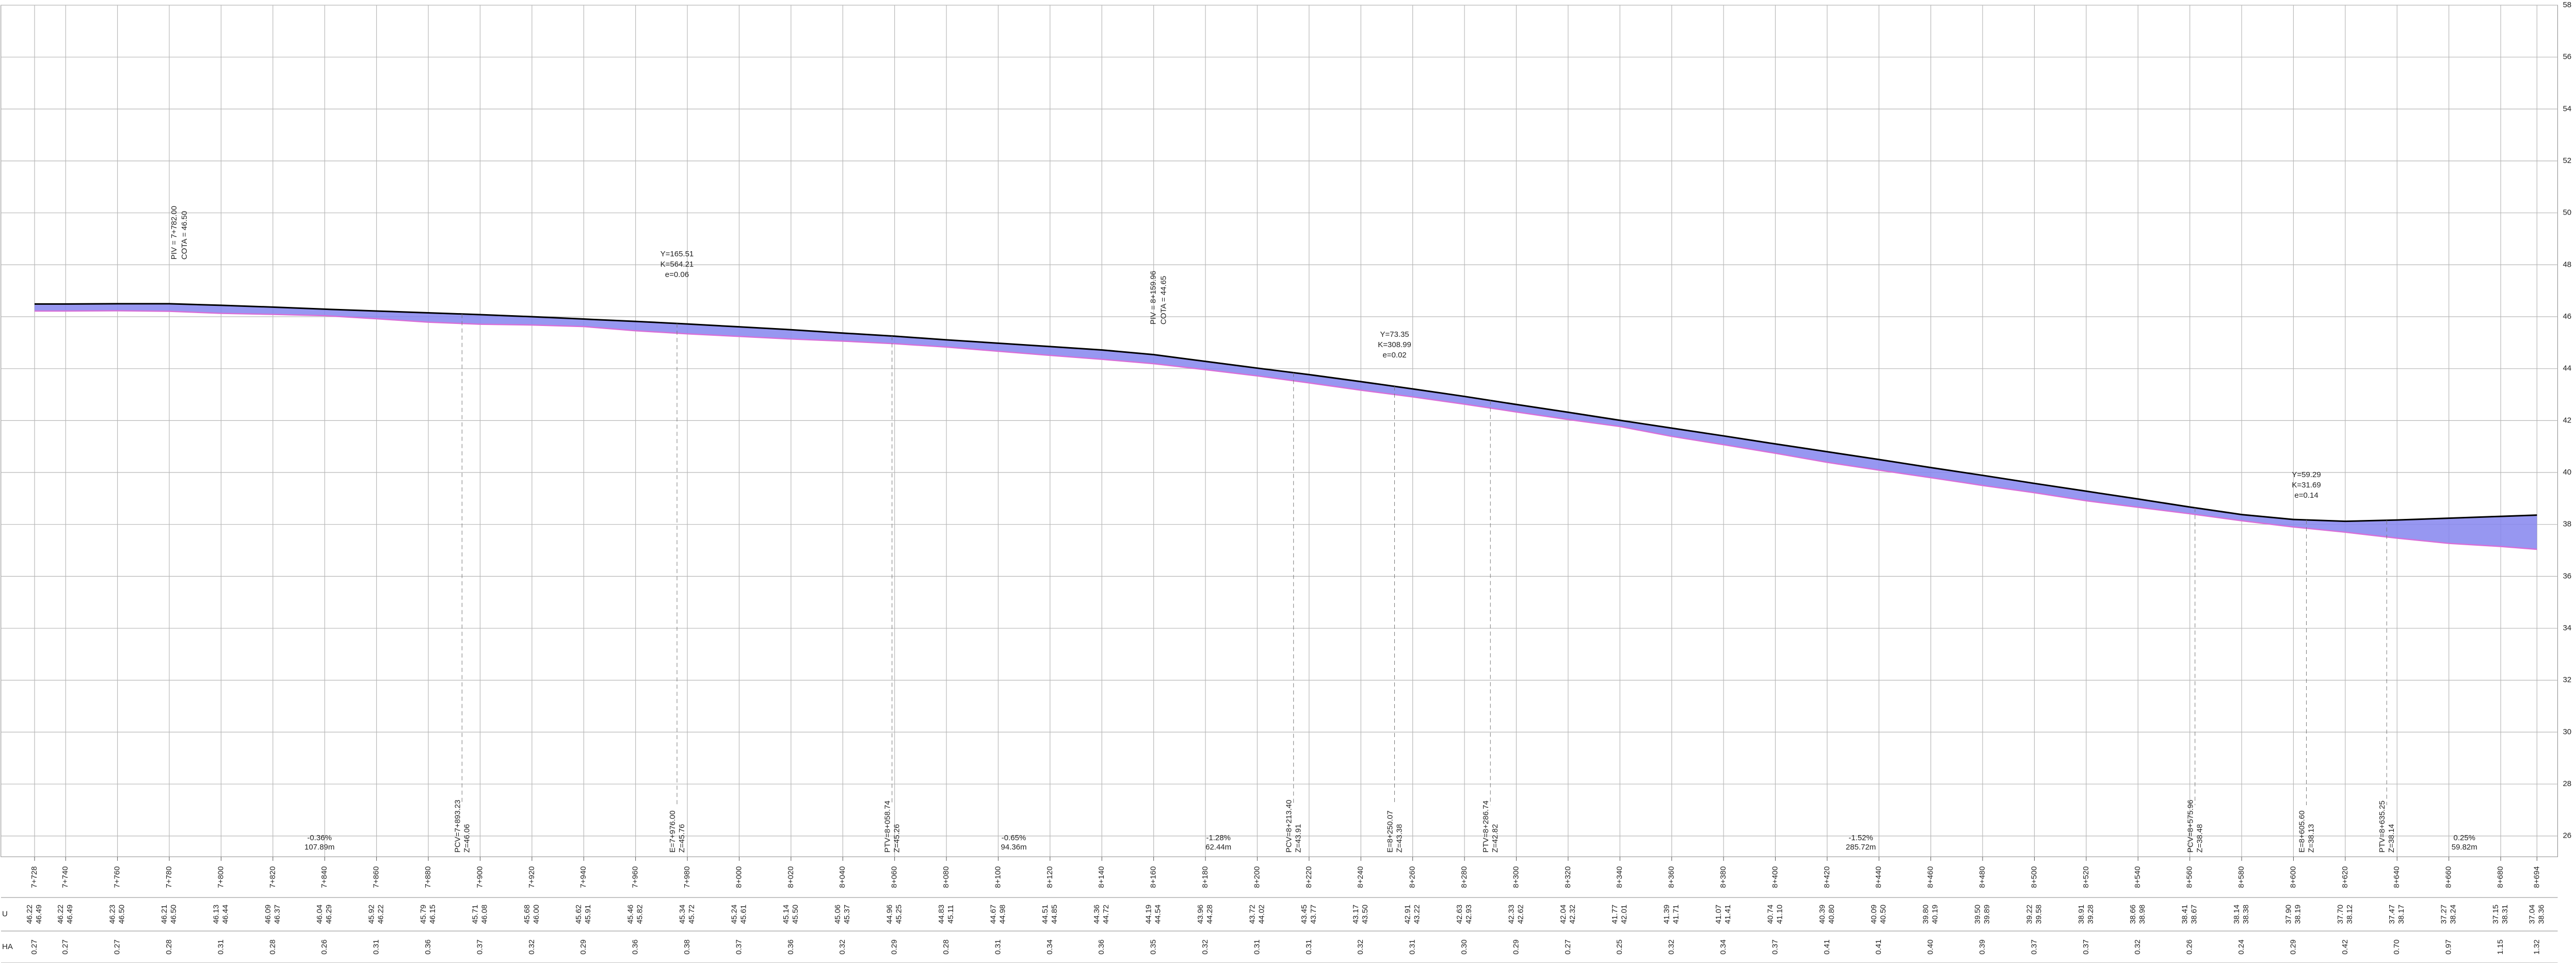 This screenshot has height=963, width=2576. I want to click on elevation-label: 37.04, so click(2532, 915).